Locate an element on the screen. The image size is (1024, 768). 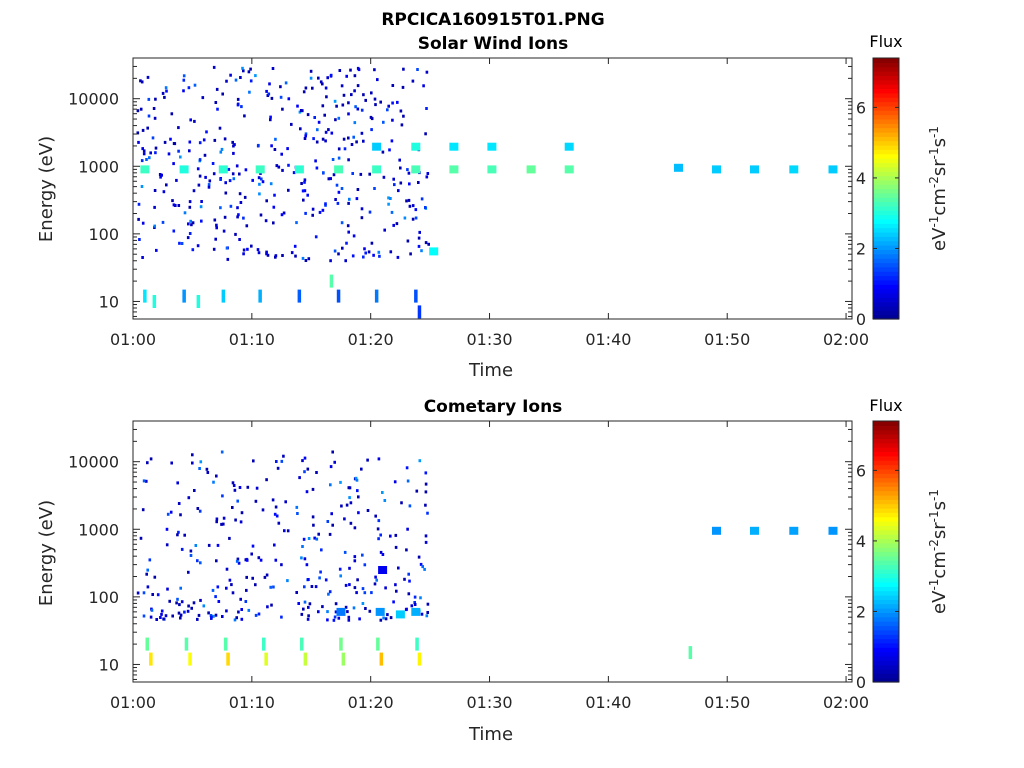
chart-top-colorbar-label: Flux is located at coordinates (885, 41).